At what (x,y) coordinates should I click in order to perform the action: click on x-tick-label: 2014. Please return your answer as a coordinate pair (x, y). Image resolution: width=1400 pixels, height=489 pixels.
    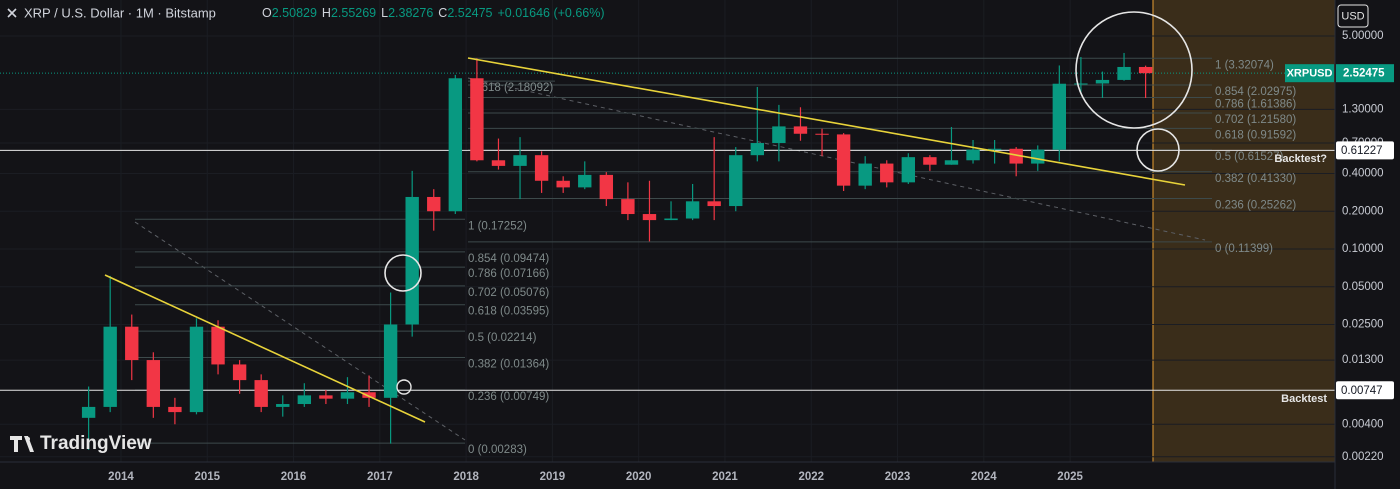
    Looking at the image, I should click on (121, 477).